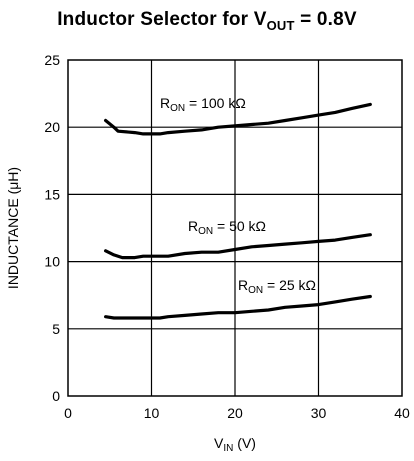 The height and width of the screenshot is (461, 414). I want to click on chart-title-suffix: = 0.8V, so click(325, 19).